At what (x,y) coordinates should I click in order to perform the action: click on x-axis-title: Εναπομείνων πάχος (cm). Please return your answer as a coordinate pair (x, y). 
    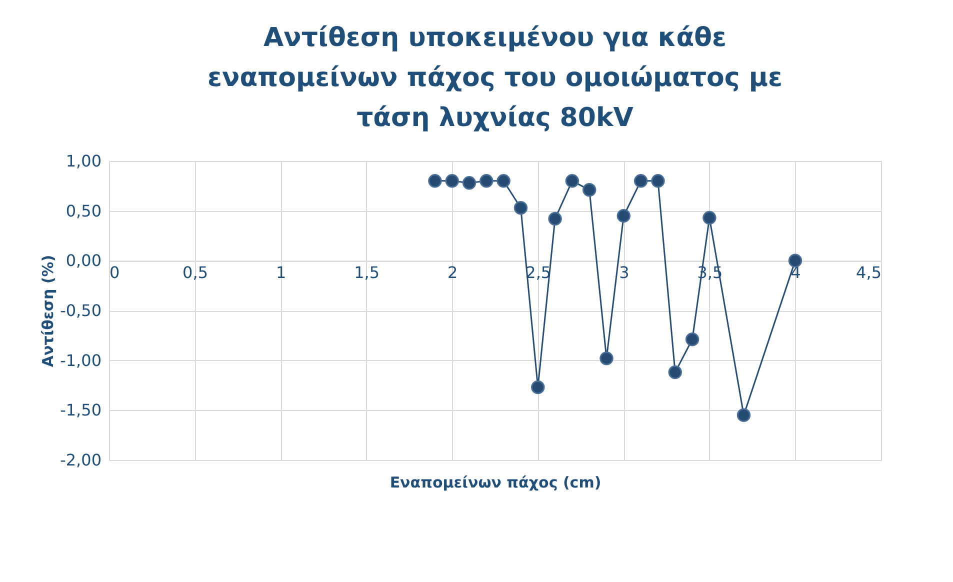
    Looking at the image, I should click on (496, 483).